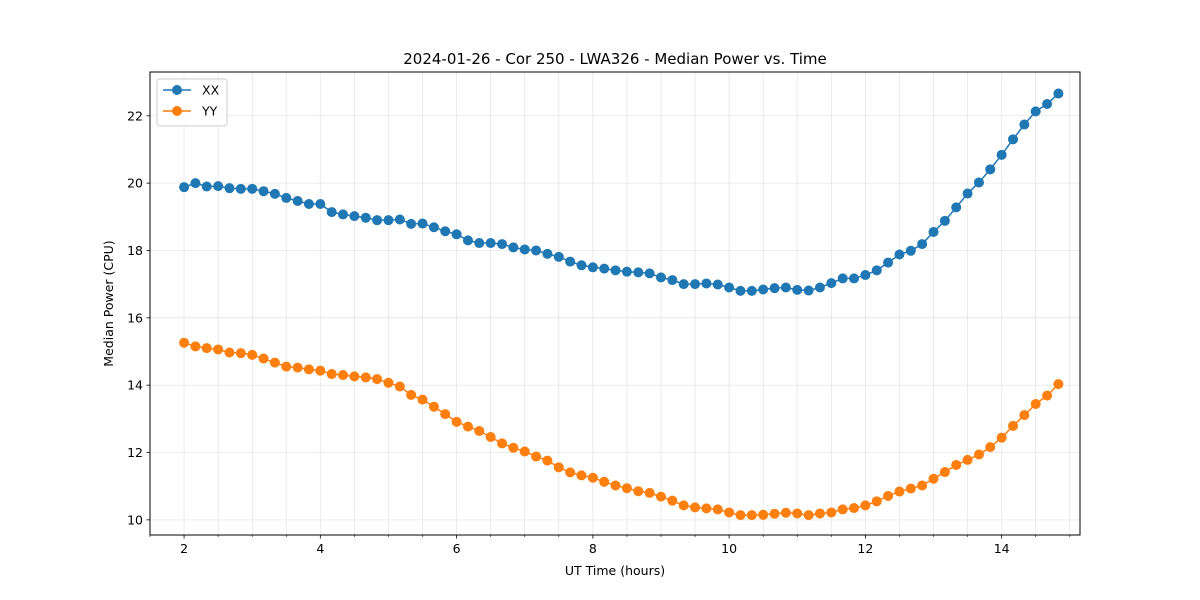 This screenshot has height=600, width=1200. Describe the element at coordinates (320, 548) in the screenshot. I see `x-tick-label: 4` at that location.